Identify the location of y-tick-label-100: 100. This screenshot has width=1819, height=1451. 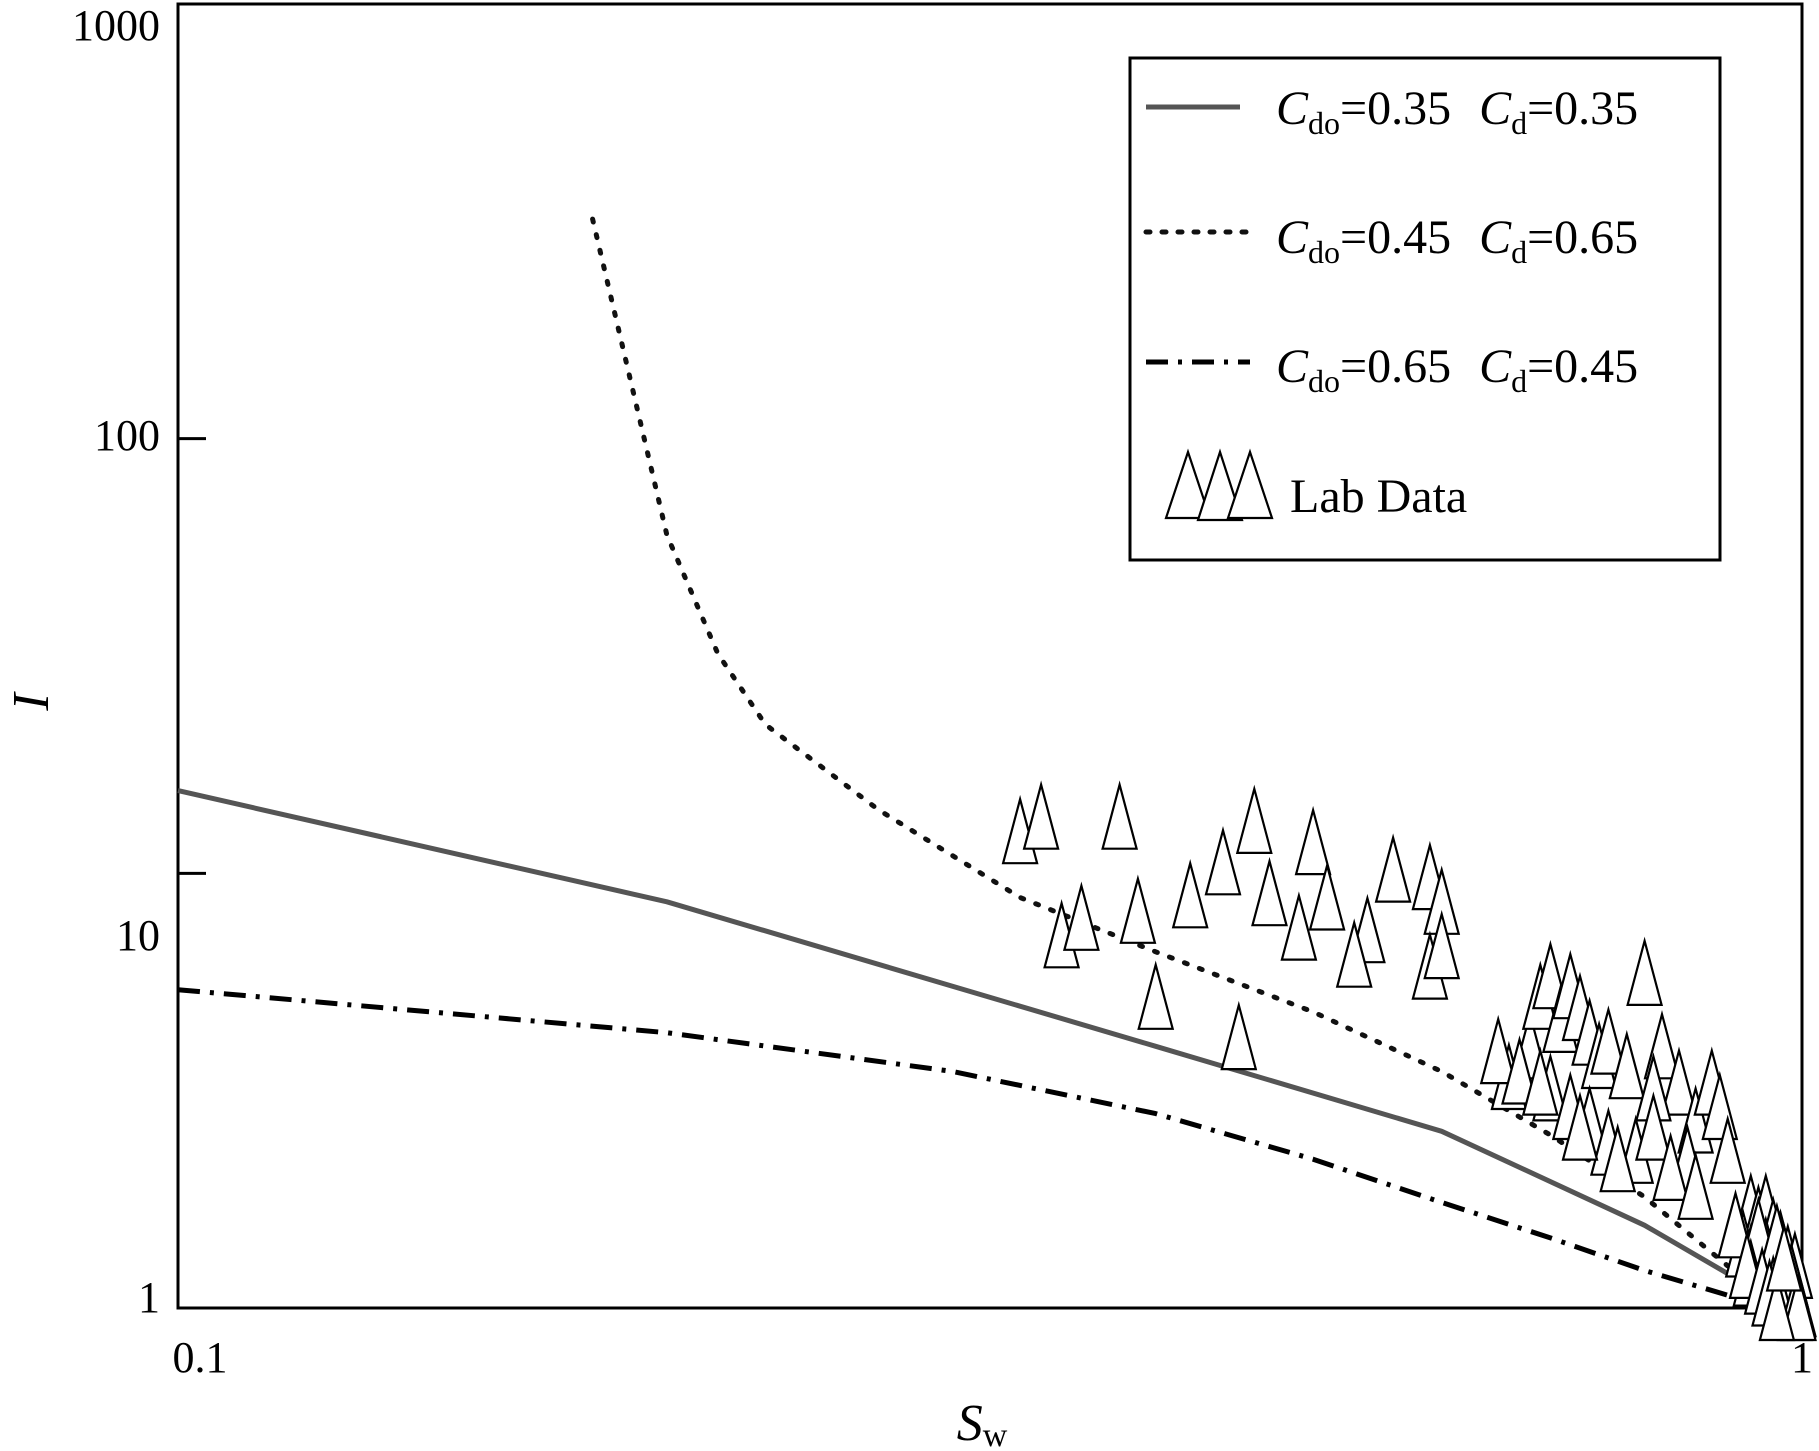
(127, 435).